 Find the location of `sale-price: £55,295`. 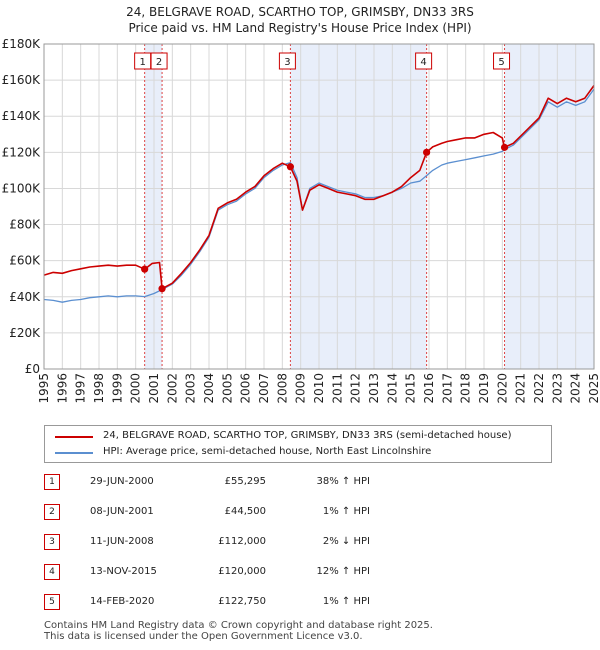

sale-price: £55,295 is located at coordinates (245, 481).